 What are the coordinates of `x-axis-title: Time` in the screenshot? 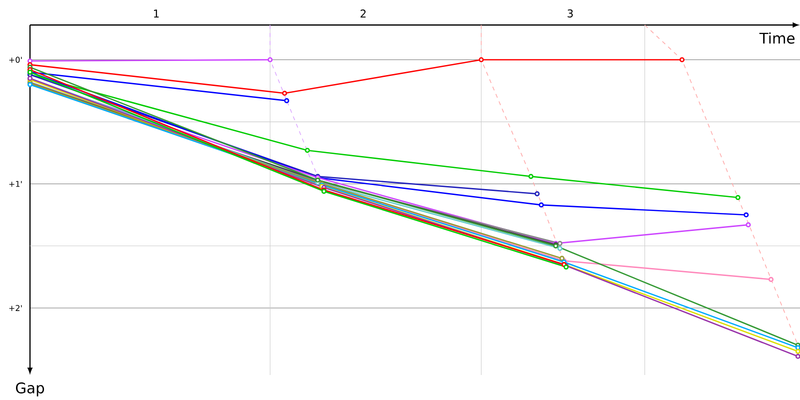 It's located at (777, 38).